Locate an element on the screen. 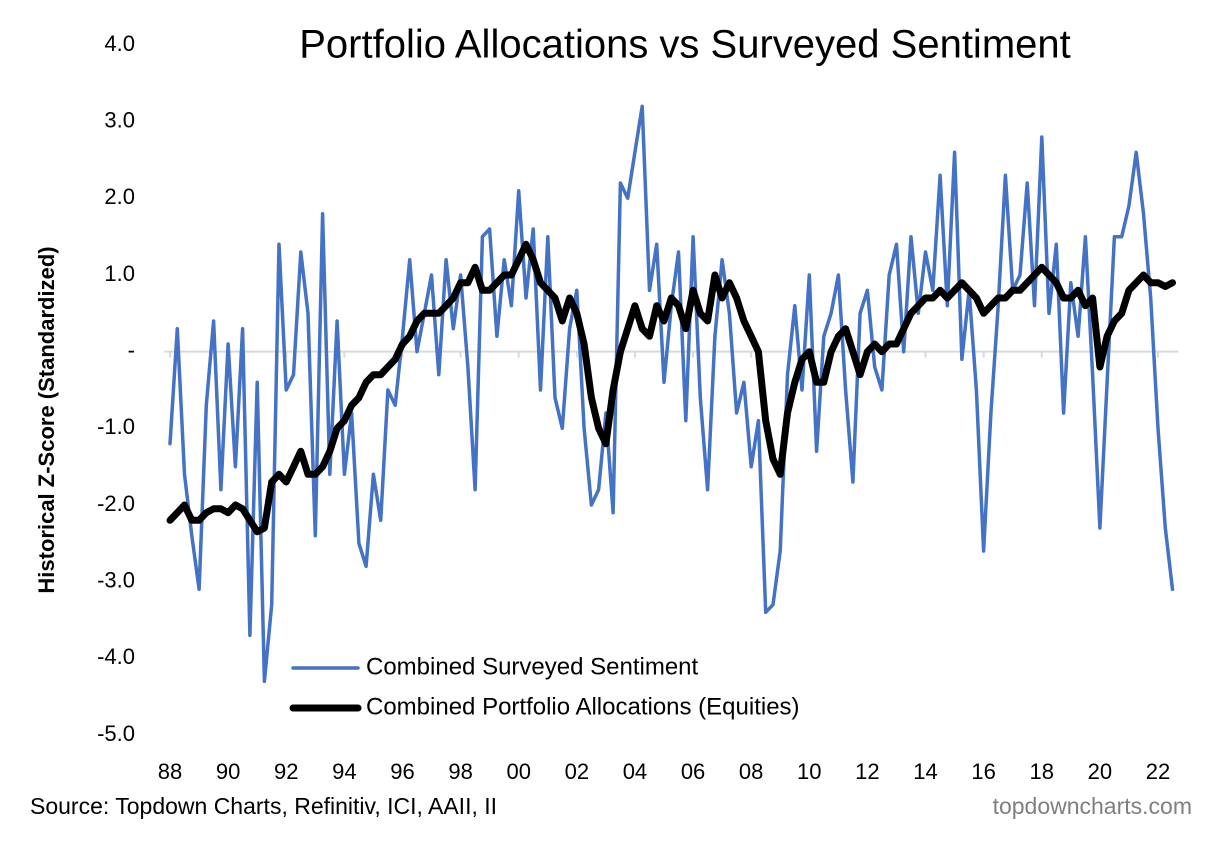 This screenshot has height=841, width=1223. x-tick-label: 10 is located at coordinates (809, 771).